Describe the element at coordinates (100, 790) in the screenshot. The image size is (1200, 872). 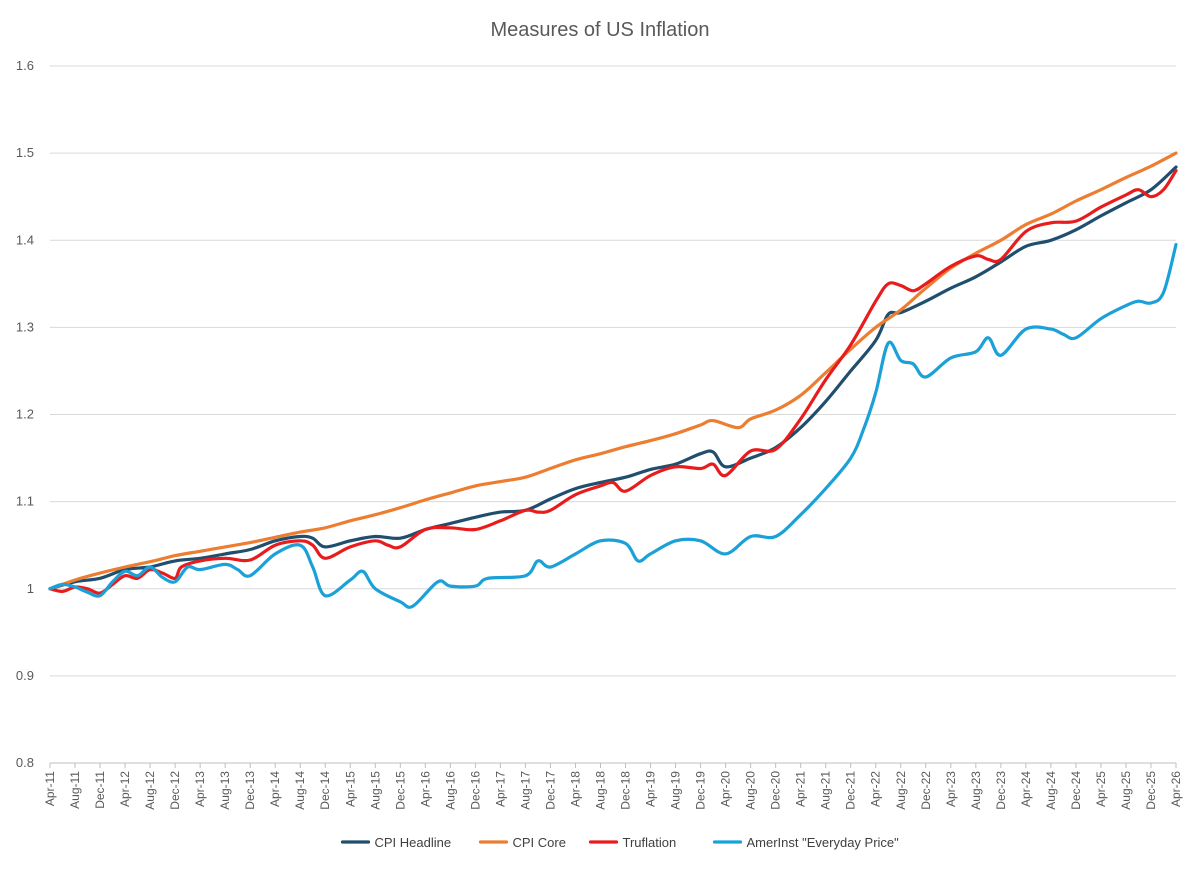
I see `x-tick-label: Dec-11` at that location.